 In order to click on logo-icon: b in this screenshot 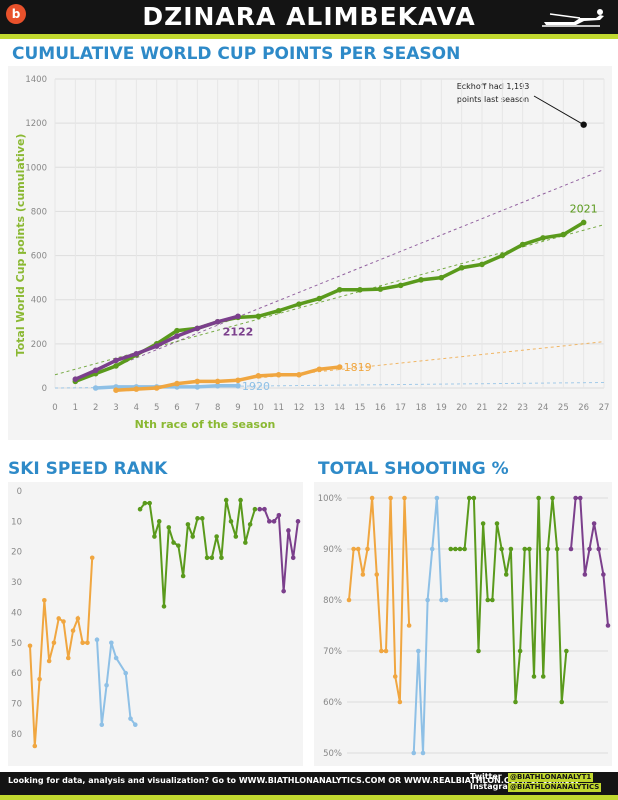, I will do `click(16, 14)`.